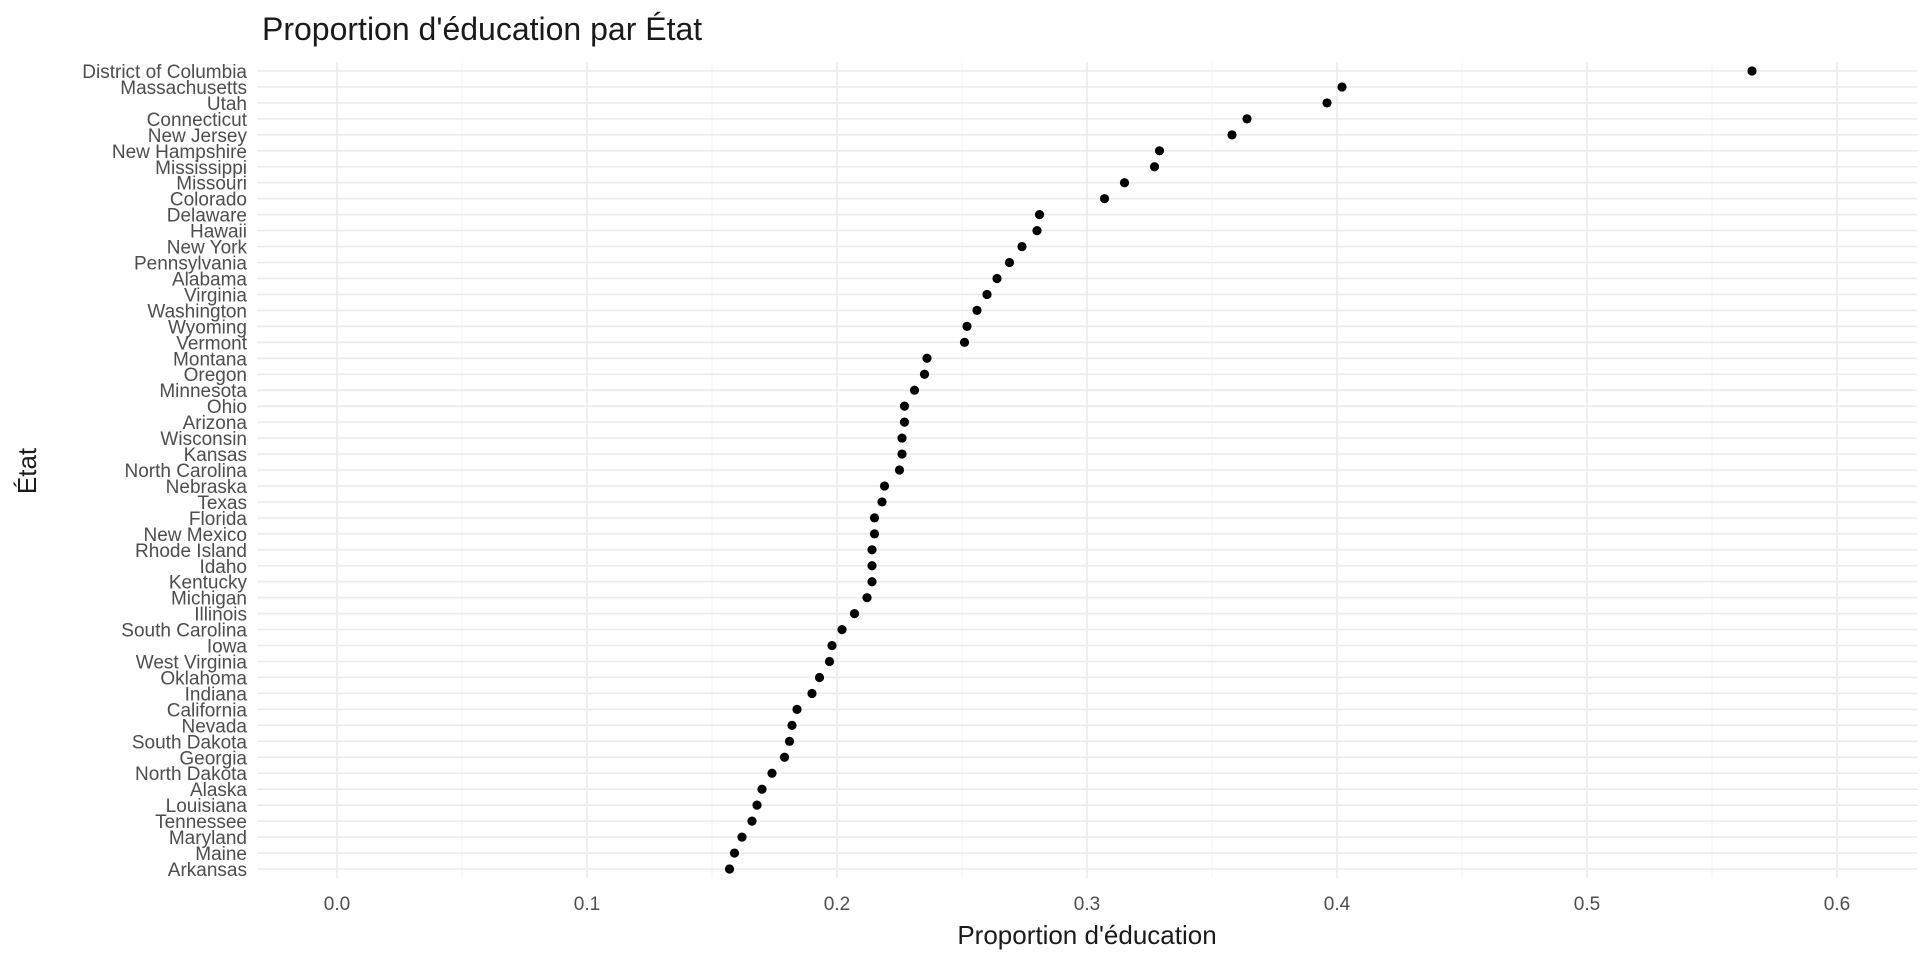 This screenshot has width=1920, height=960. Describe the element at coordinates (223, 567) in the screenshot. I see `y-tick-label: Idaho` at that location.